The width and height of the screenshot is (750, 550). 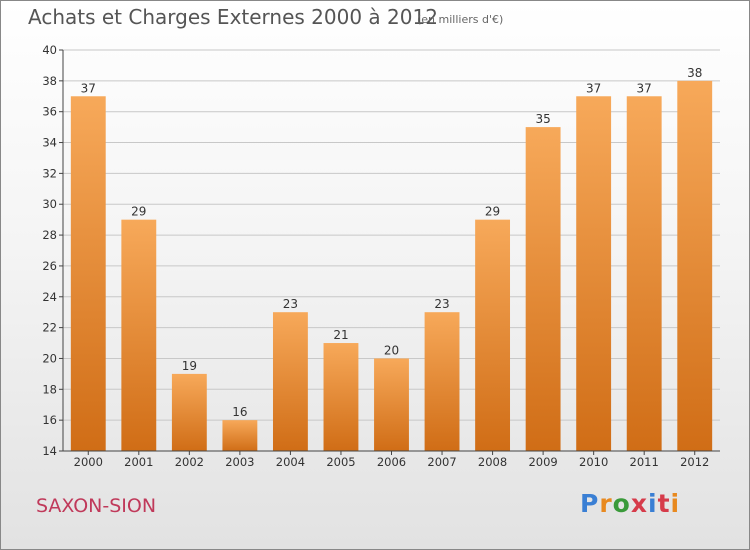 What do you see at coordinates (694, 462) in the screenshot?
I see `x-tick-label: 2012` at bounding box center [694, 462].